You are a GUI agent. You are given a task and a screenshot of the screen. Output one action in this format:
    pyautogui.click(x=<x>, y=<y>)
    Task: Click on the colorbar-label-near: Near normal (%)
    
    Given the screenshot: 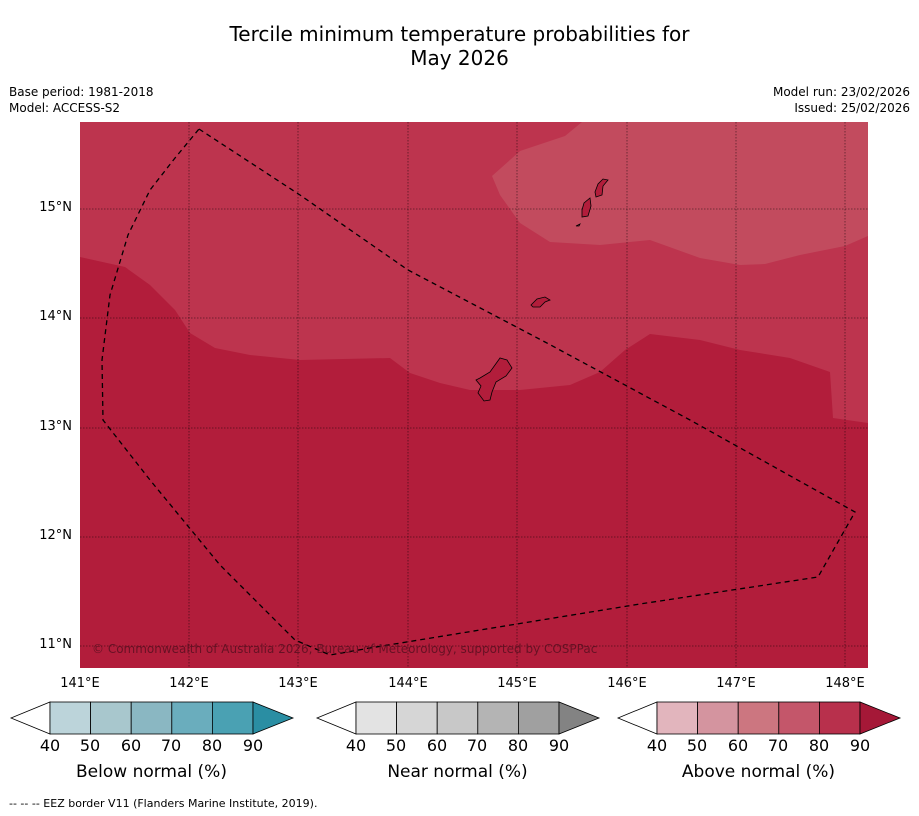 What is the action you would take?
    pyautogui.click(x=457, y=772)
    